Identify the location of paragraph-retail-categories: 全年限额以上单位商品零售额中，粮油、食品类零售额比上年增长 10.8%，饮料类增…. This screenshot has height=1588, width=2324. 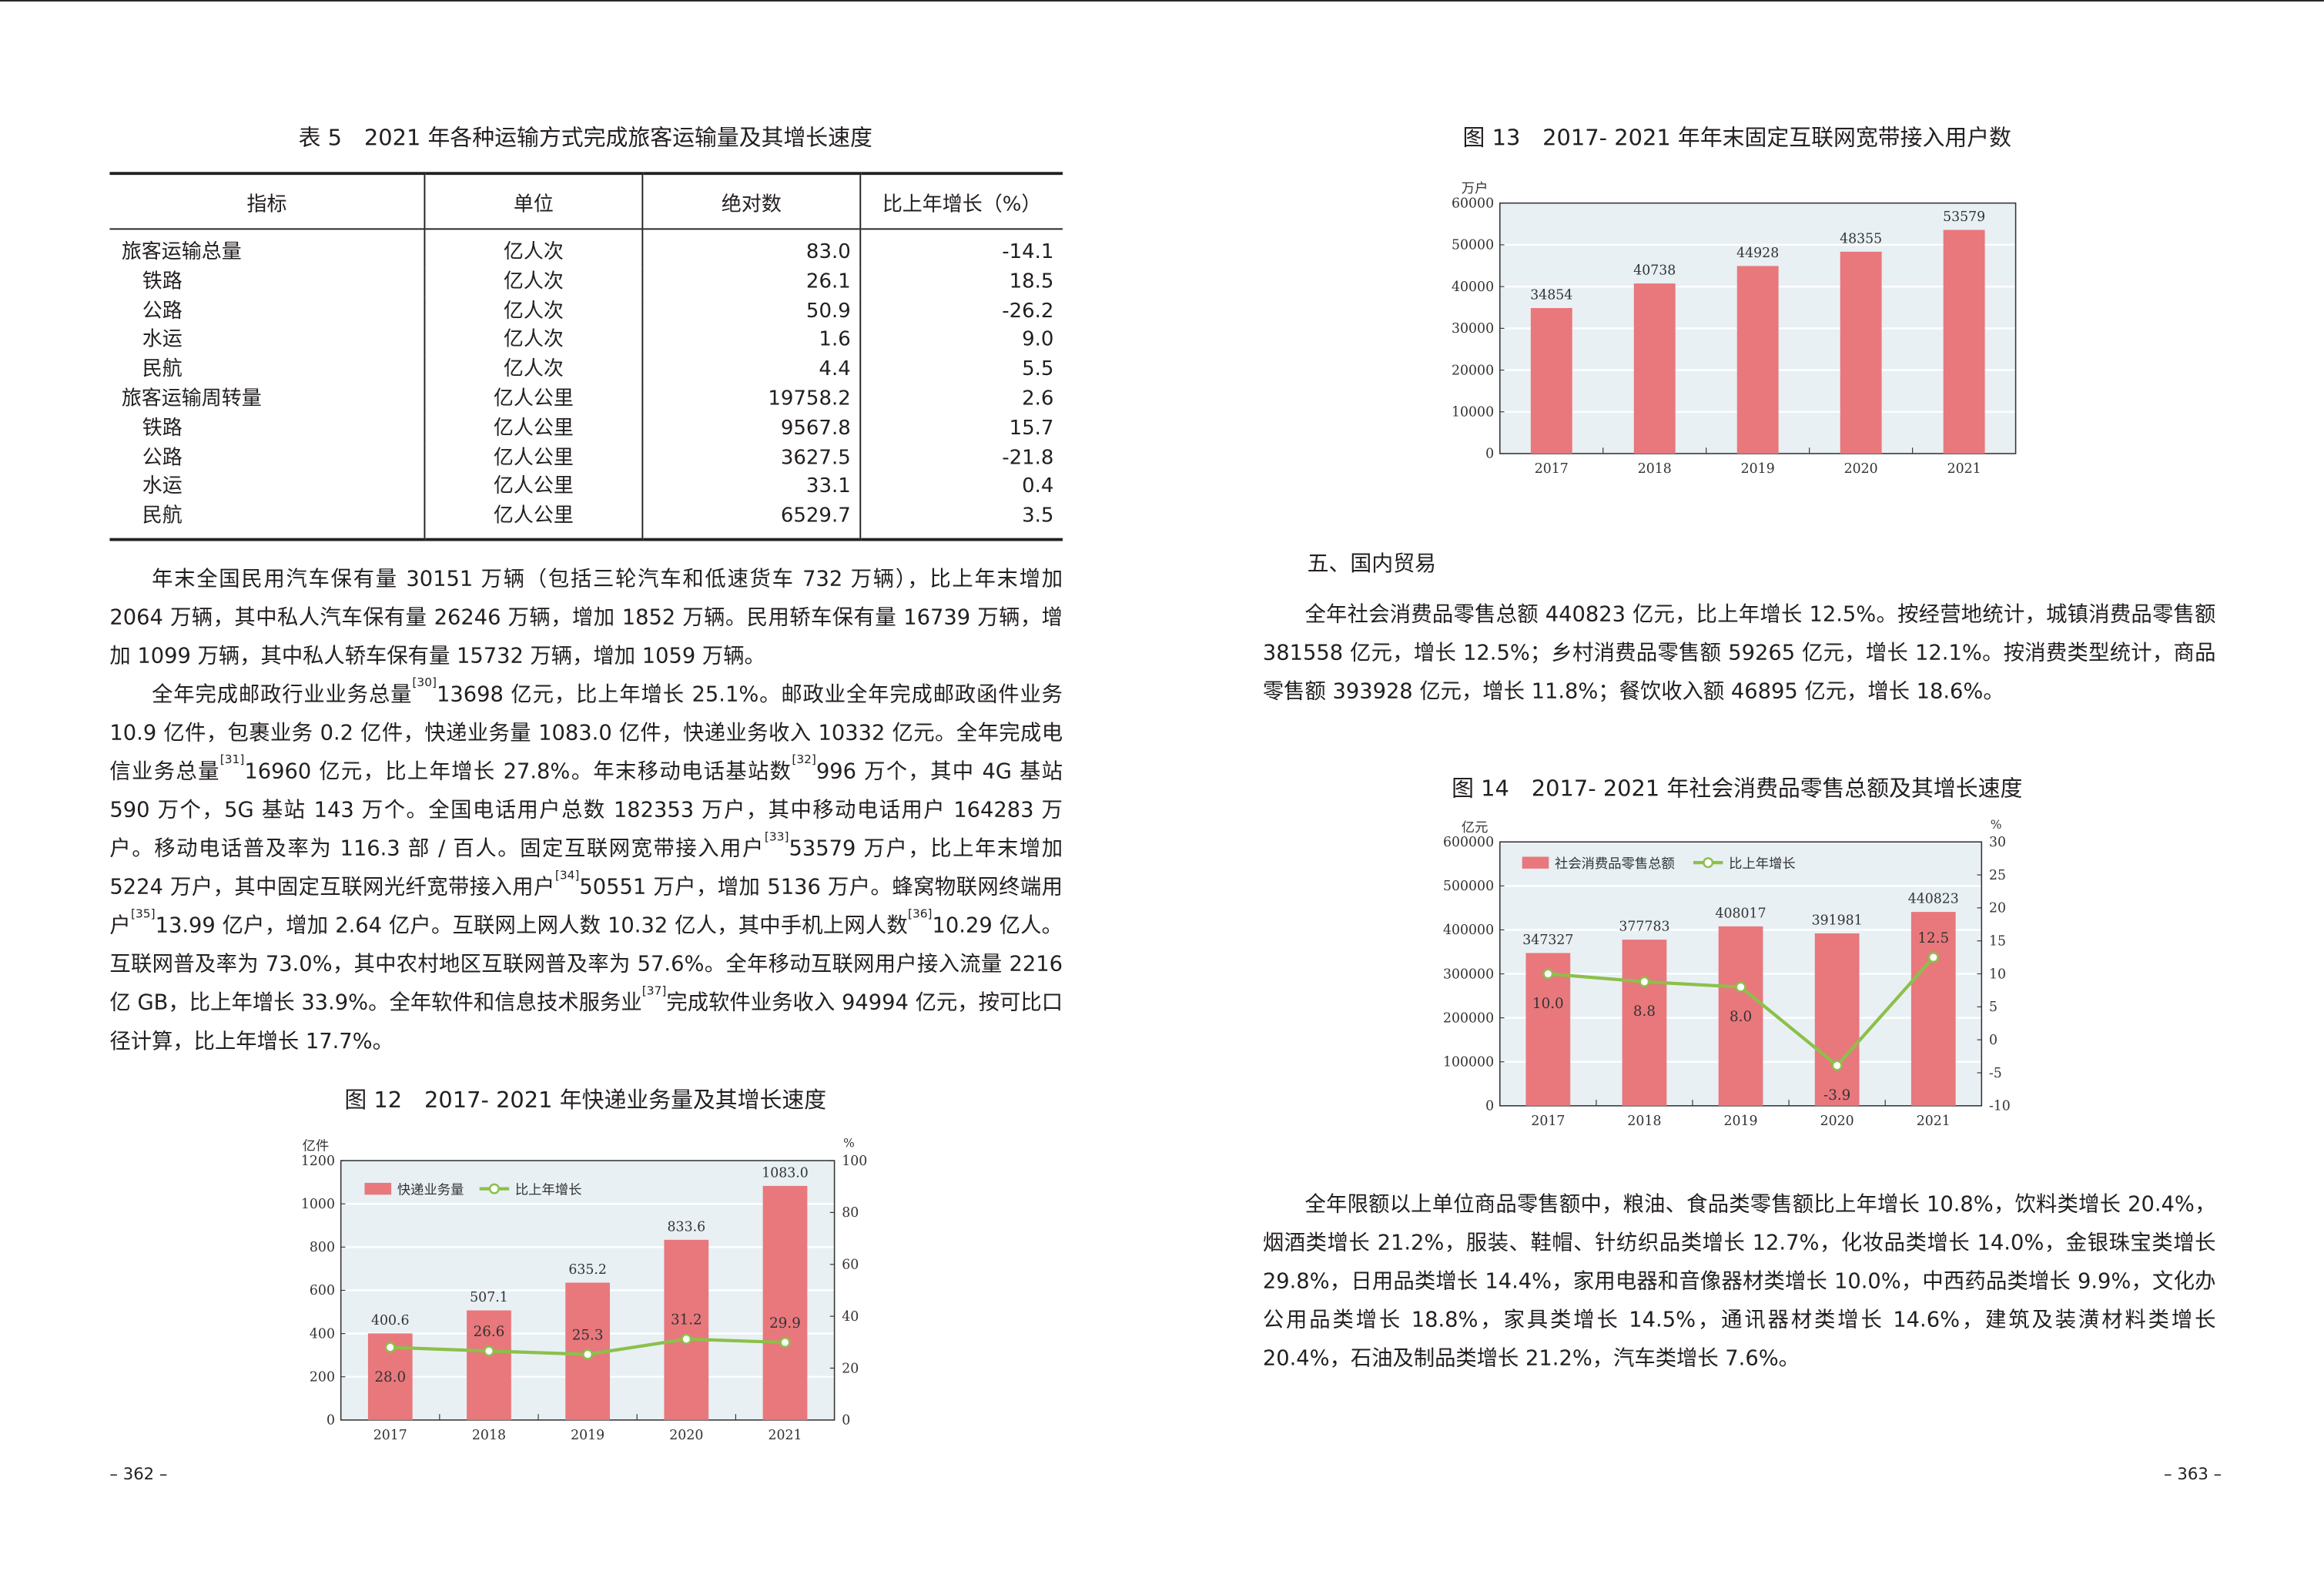
(1739, 1282).